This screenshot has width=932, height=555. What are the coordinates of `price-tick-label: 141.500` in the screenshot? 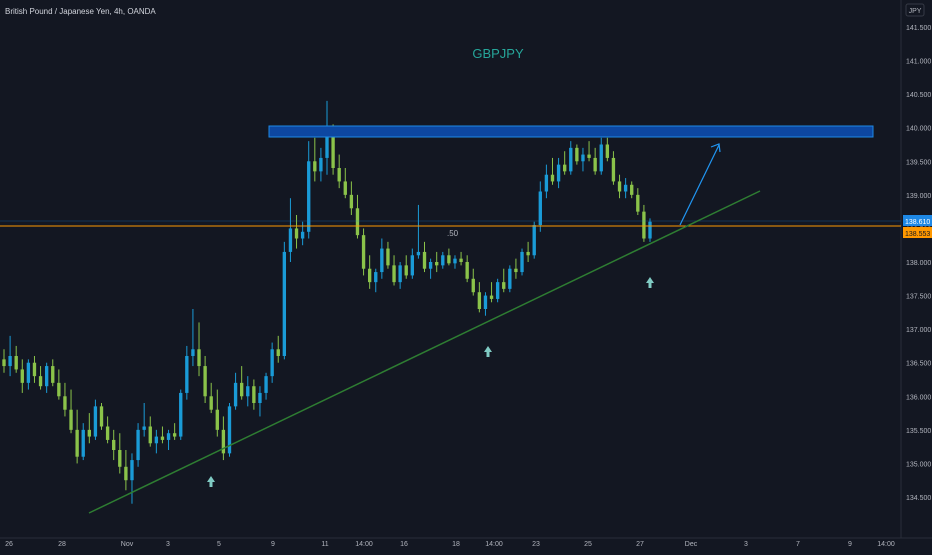 It's located at (918, 28).